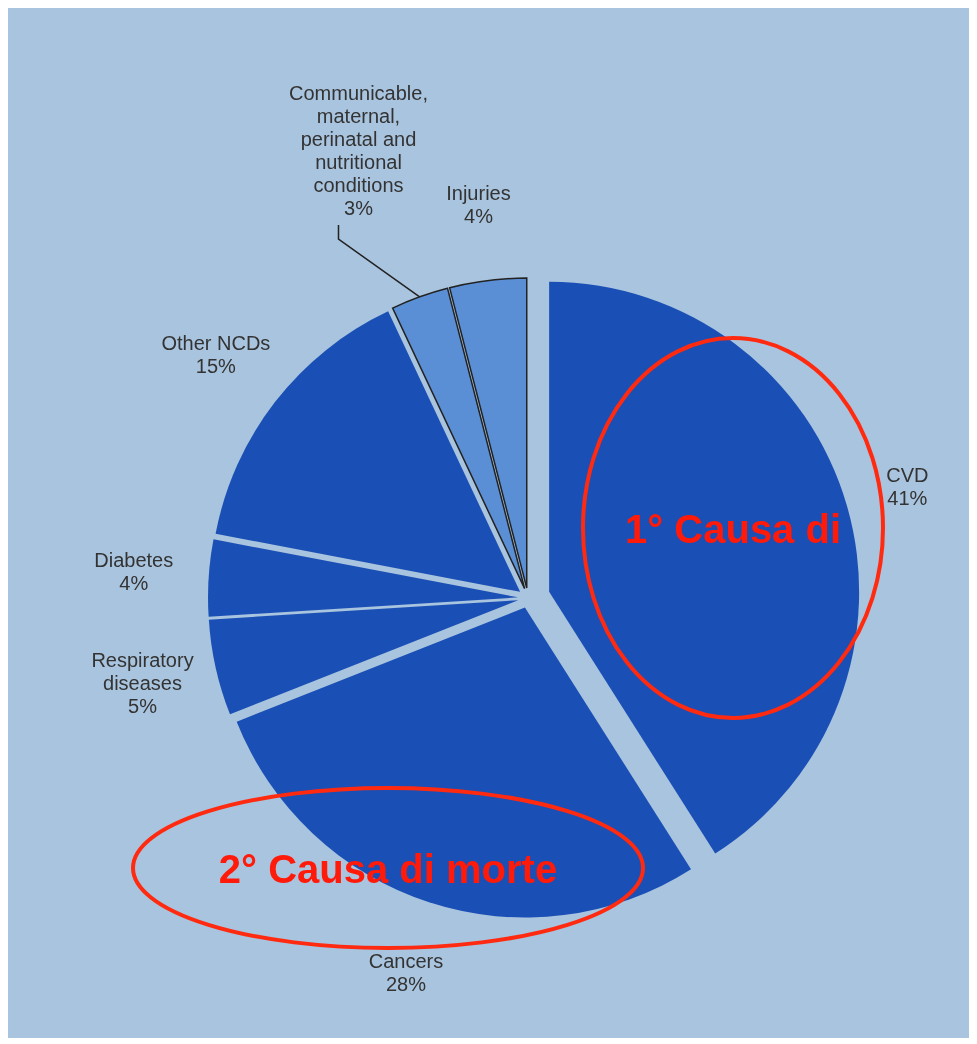 Image resolution: width=977 pixels, height=1044 pixels. What do you see at coordinates (406, 960) in the screenshot?
I see `slice-label: Cancers` at bounding box center [406, 960].